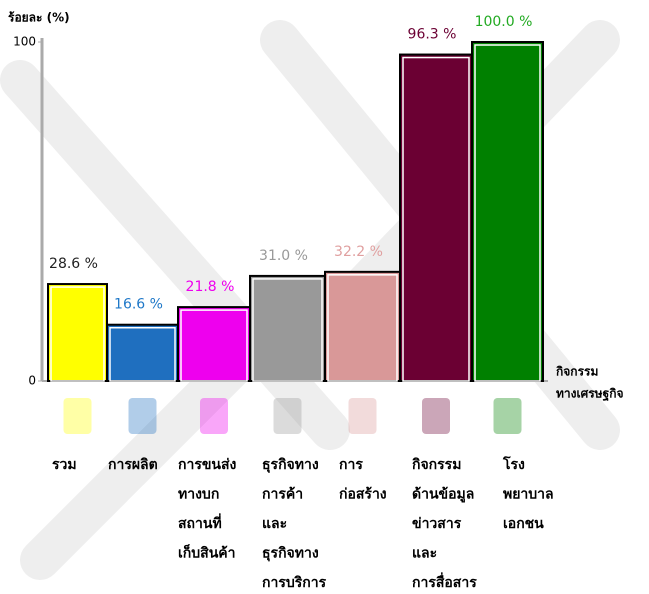  I want to click on x-tick-label: รวม, so click(64, 465).